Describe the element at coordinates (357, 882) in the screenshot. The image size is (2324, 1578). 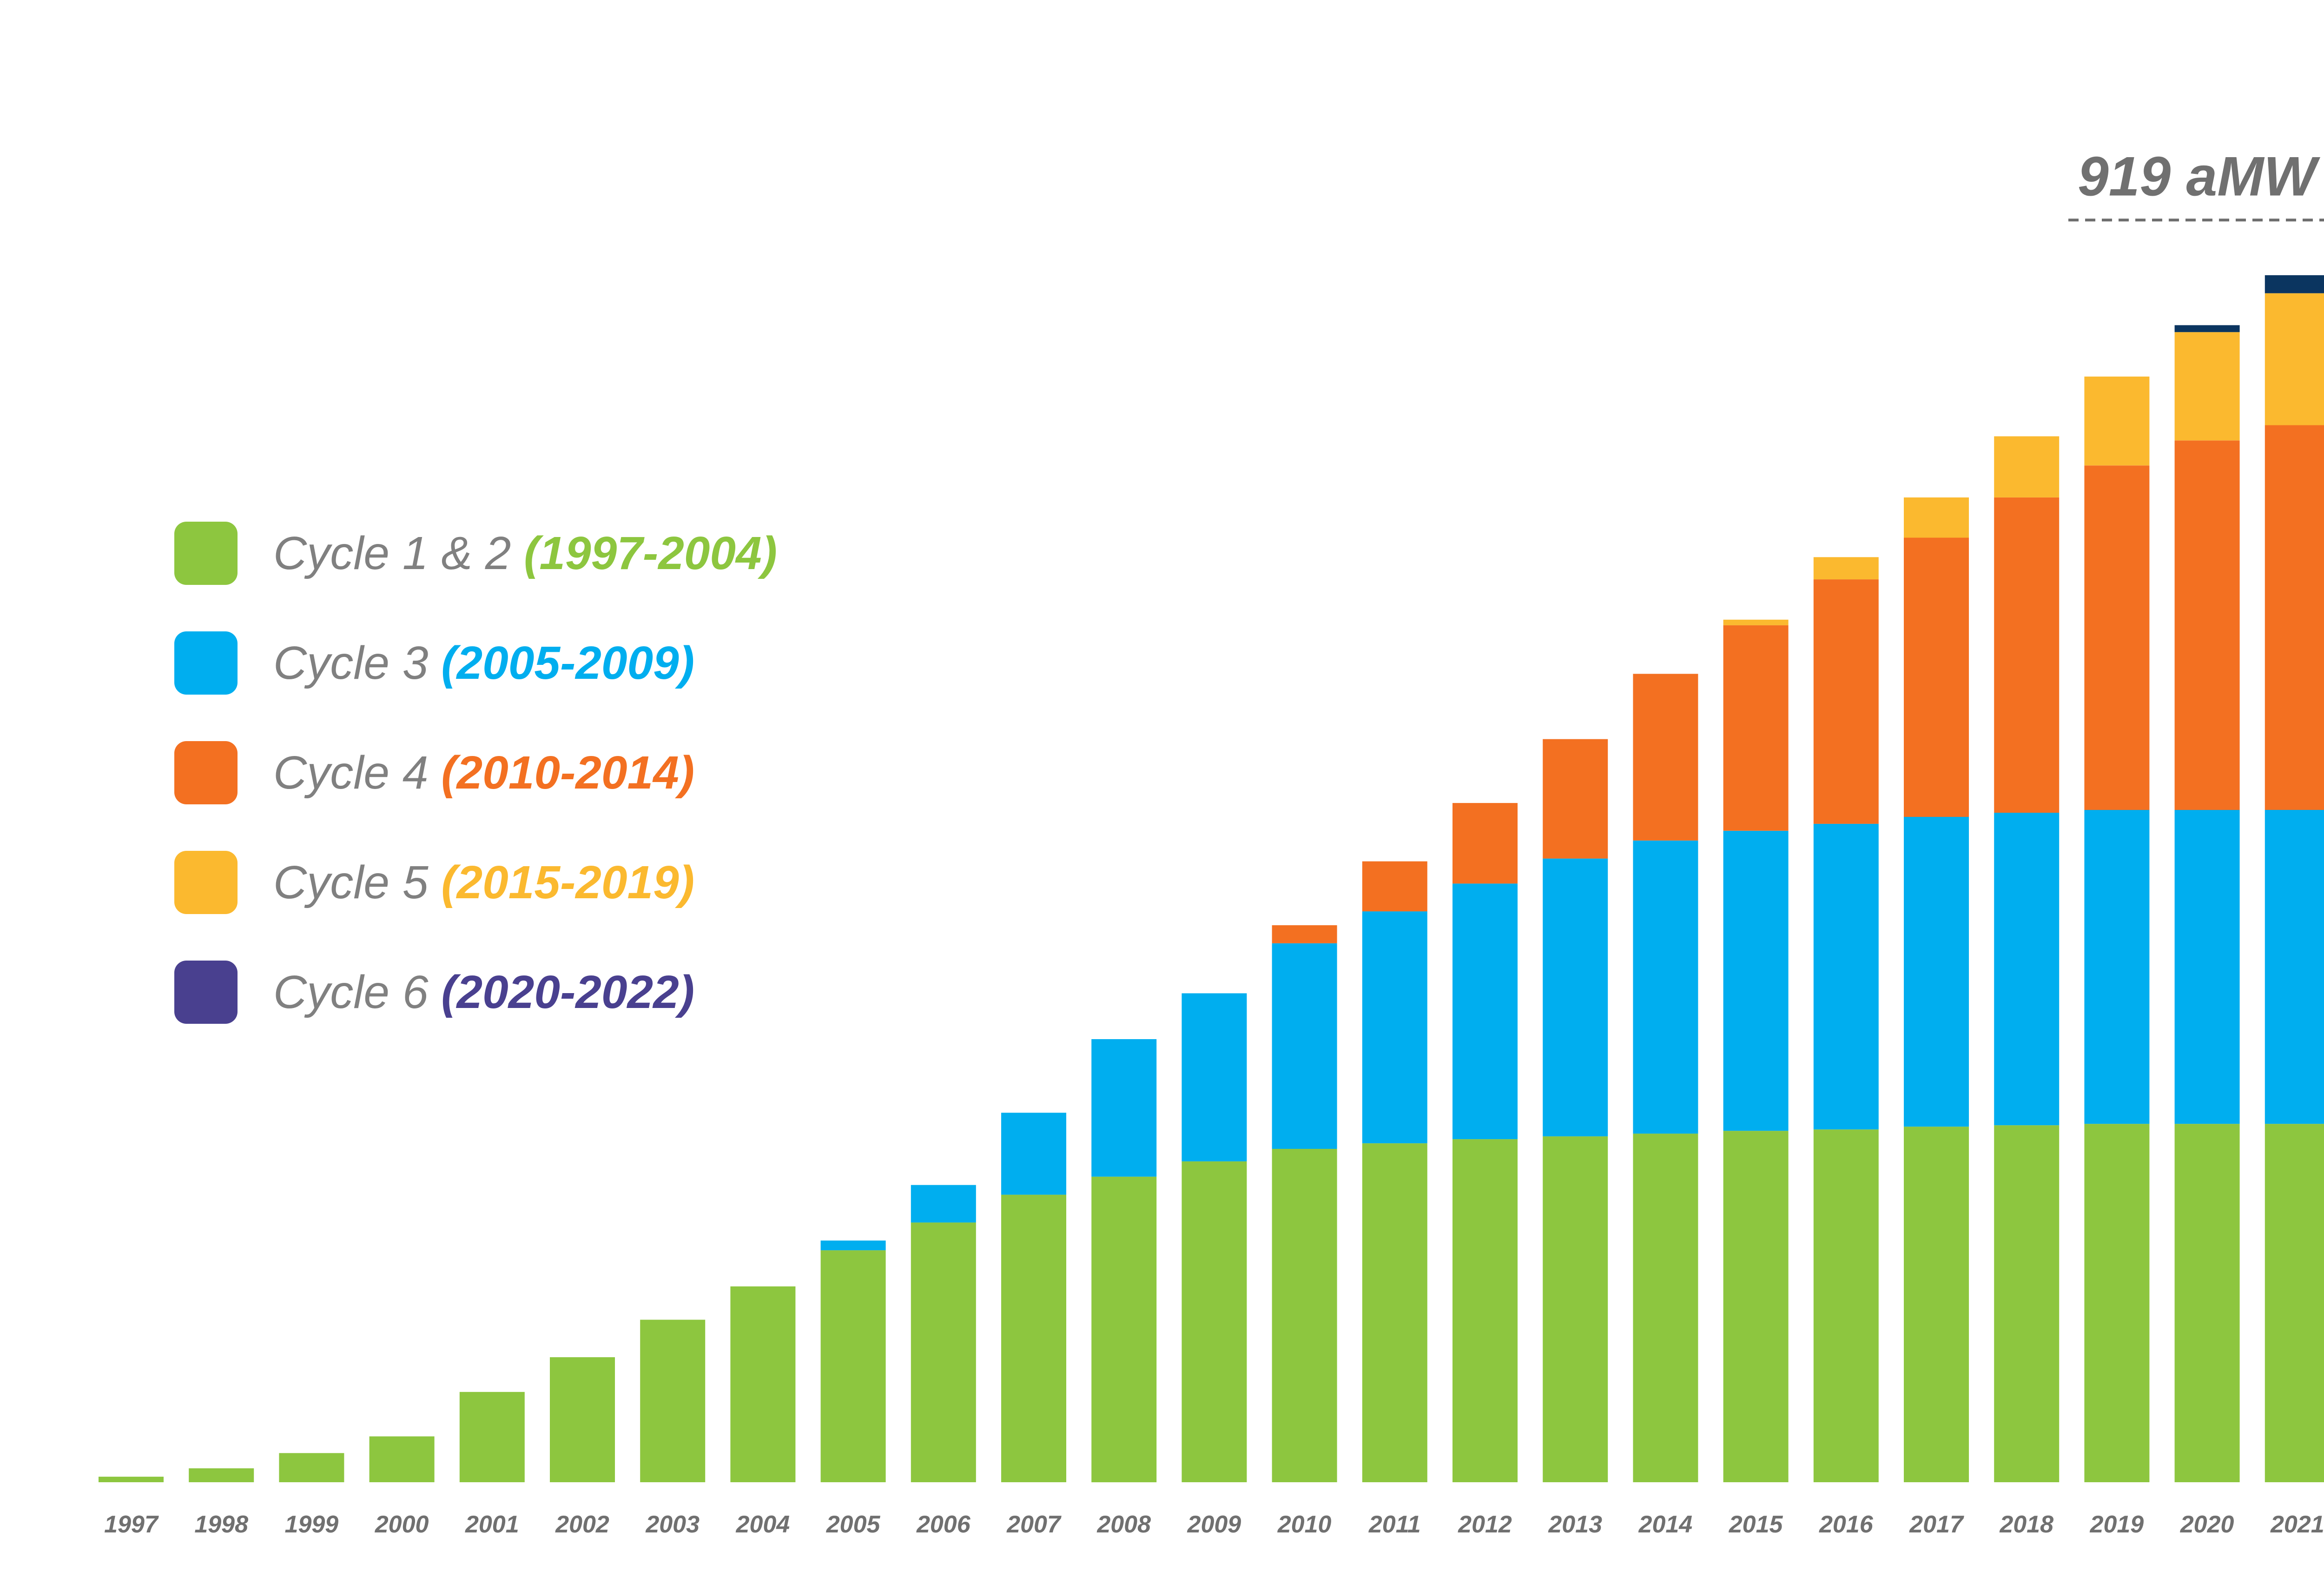
I see `legend-series-name: Cycle 5` at that location.